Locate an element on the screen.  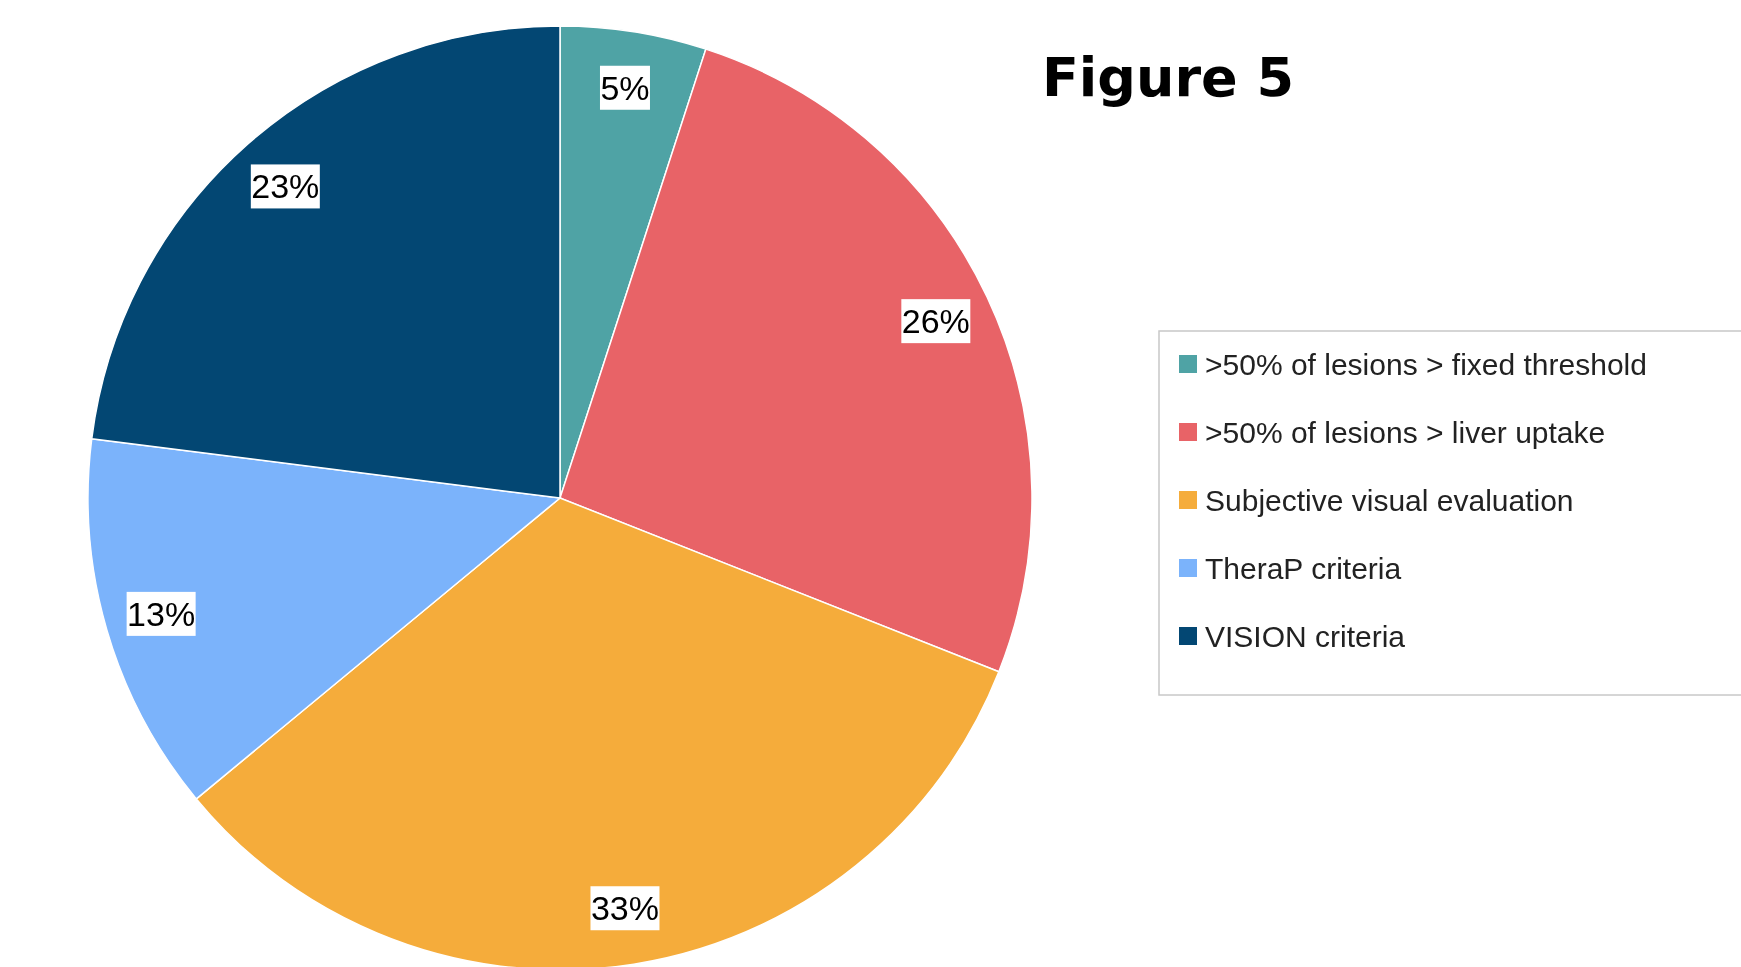
legend-label: >50% of lesions > liver uptake is located at coordinates (1405, 432).